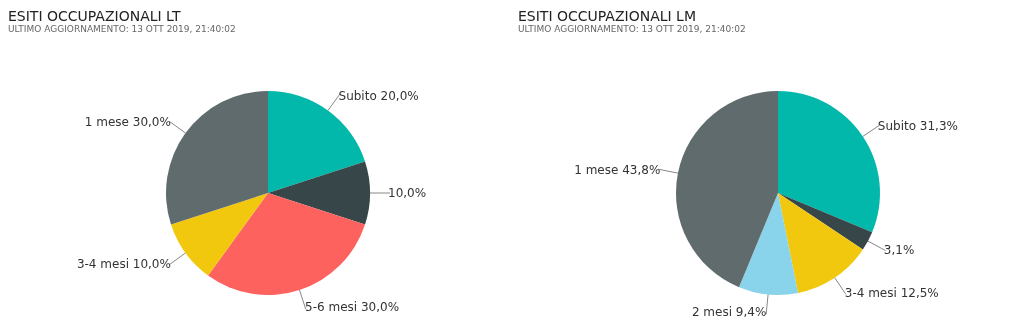 The image size is (1024, 329). What do you see at coordinates (123, 263) in the screenshot?
I see `slice-label: 3-4 mesi 10,0%` at bounding box center [123, 263].